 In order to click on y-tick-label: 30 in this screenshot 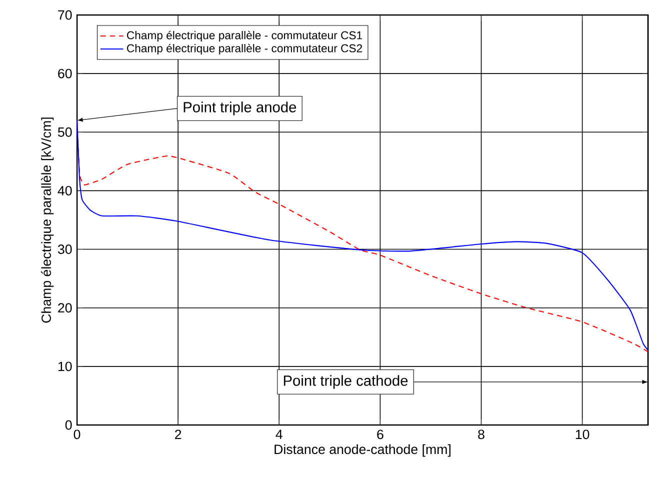, I will do `click(65, 249)`.